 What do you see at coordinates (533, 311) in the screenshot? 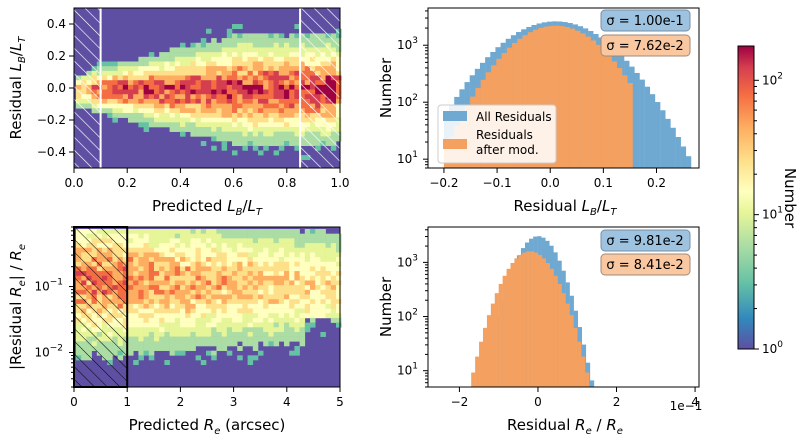
I see `panel-br-bars` at bounding box center [533, 311].